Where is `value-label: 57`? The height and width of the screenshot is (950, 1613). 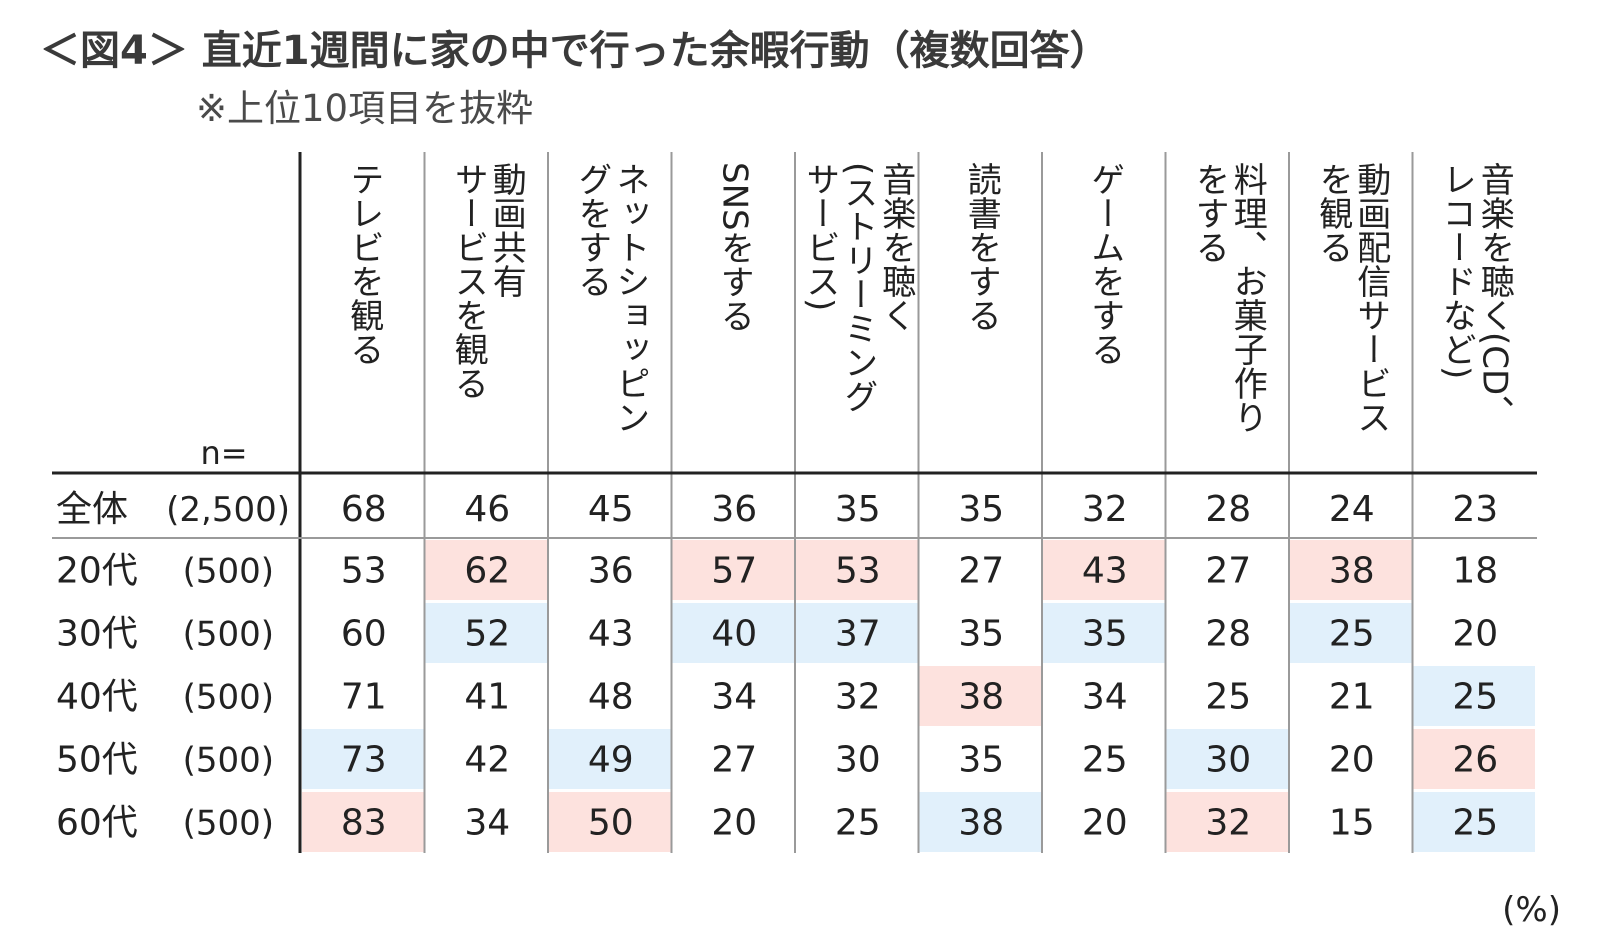 value-label: 57 is located at coordinates (734, 571).